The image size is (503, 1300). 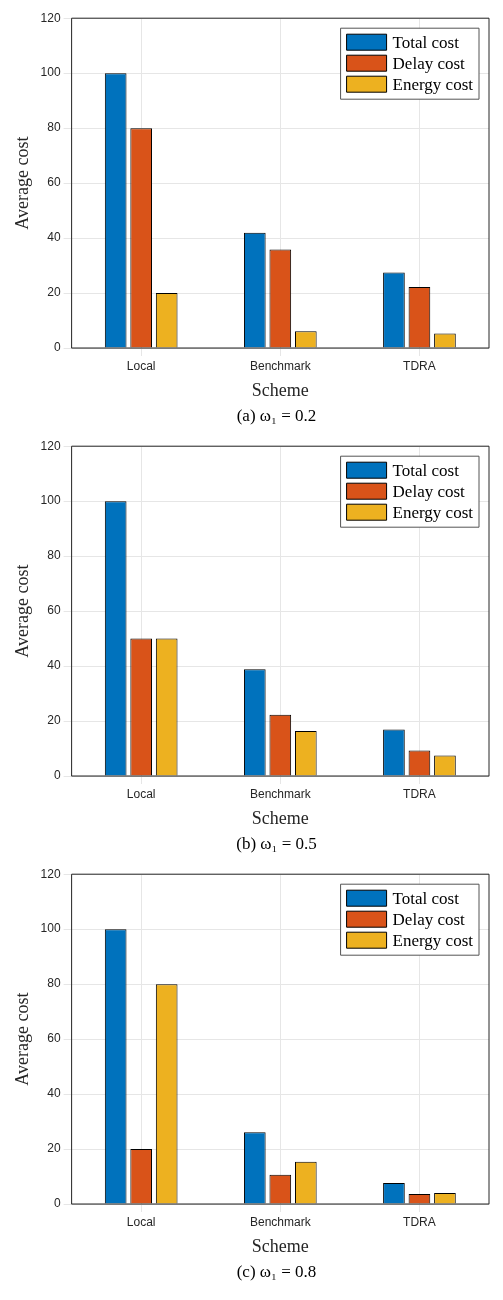 What do you see at coordinates (276, 1272) in the screenshot?
I see `text: (c) ω₁ = 0.8` at bounding box center [276, 1272].